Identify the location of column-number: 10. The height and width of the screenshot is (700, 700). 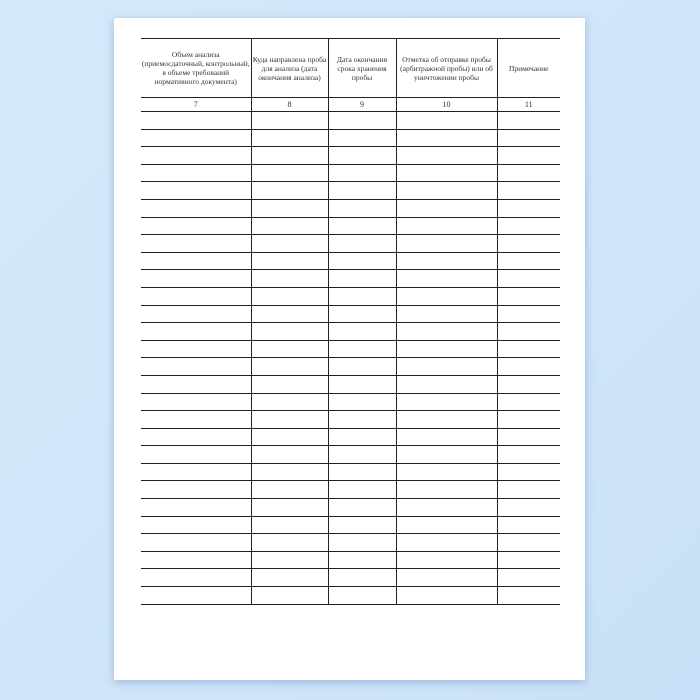
(446, 104).